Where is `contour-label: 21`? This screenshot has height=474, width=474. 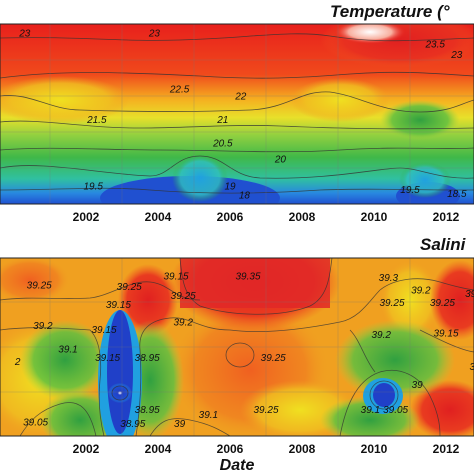 contour-label: 21 is located at coordinates (222, 120).